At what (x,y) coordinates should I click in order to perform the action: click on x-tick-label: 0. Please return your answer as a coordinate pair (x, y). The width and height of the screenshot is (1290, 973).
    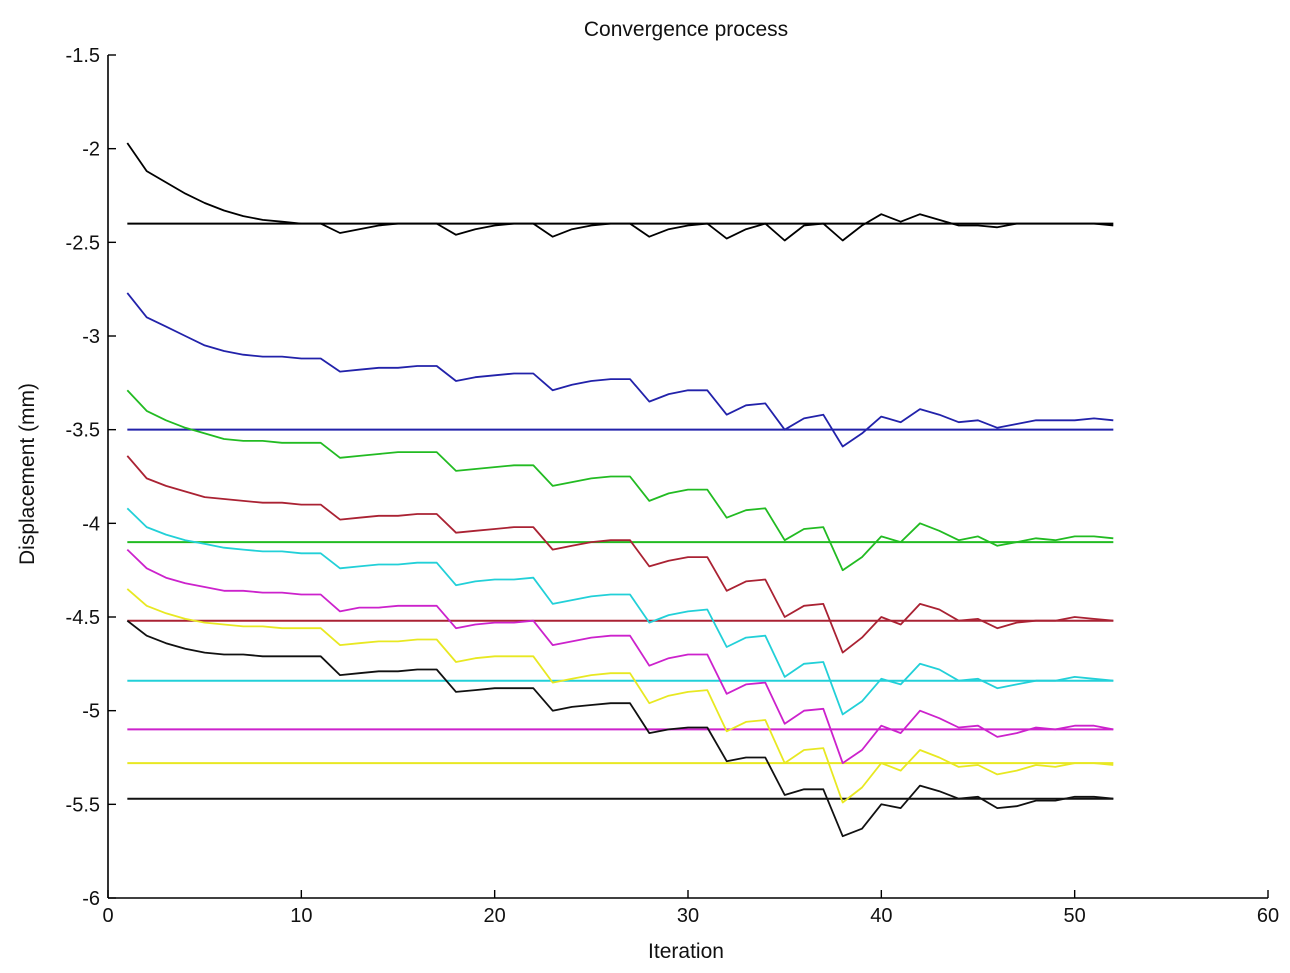
    Looking at the image, I should click on (107, 916).